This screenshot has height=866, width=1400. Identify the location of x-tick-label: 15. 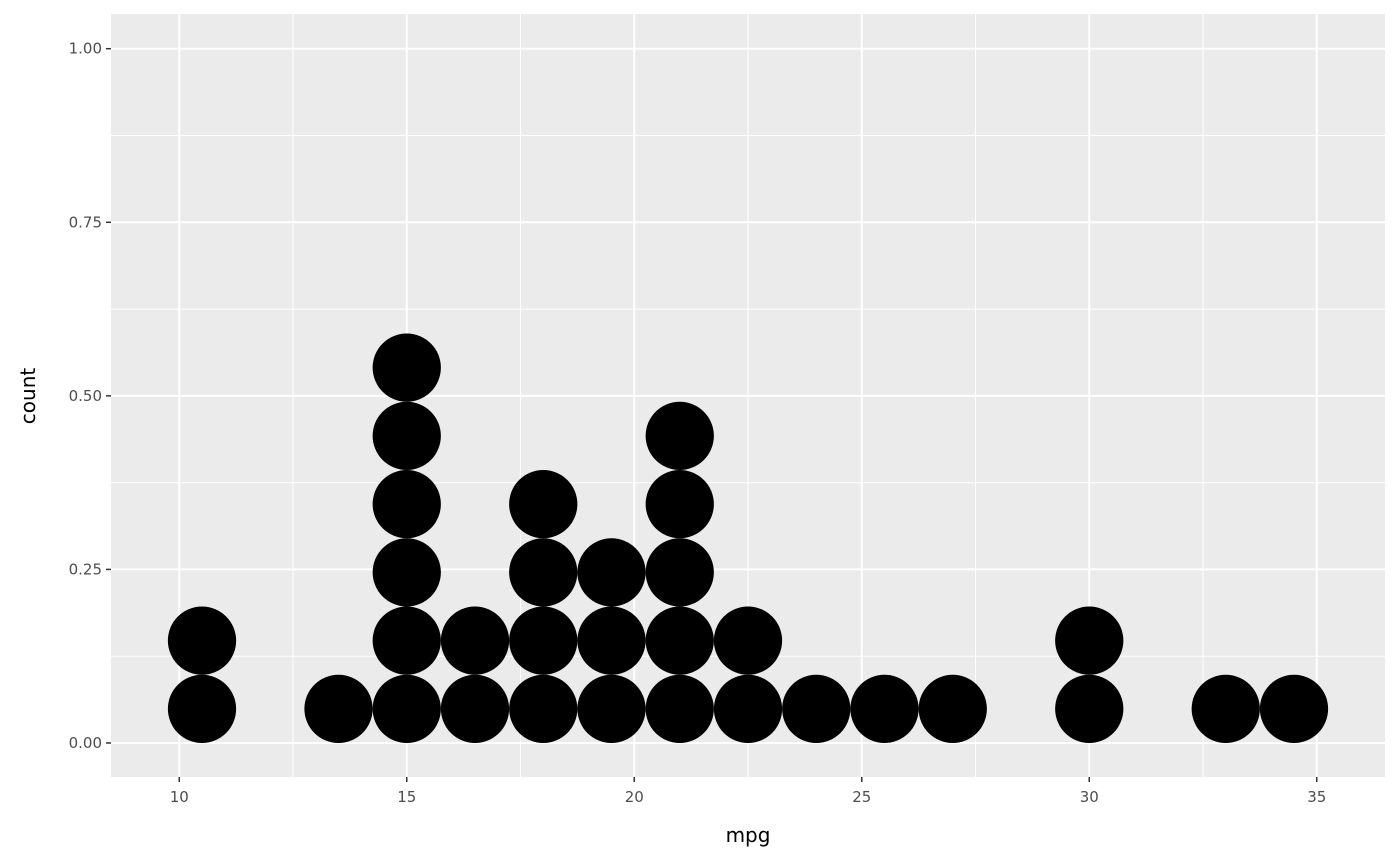
(406, 797).